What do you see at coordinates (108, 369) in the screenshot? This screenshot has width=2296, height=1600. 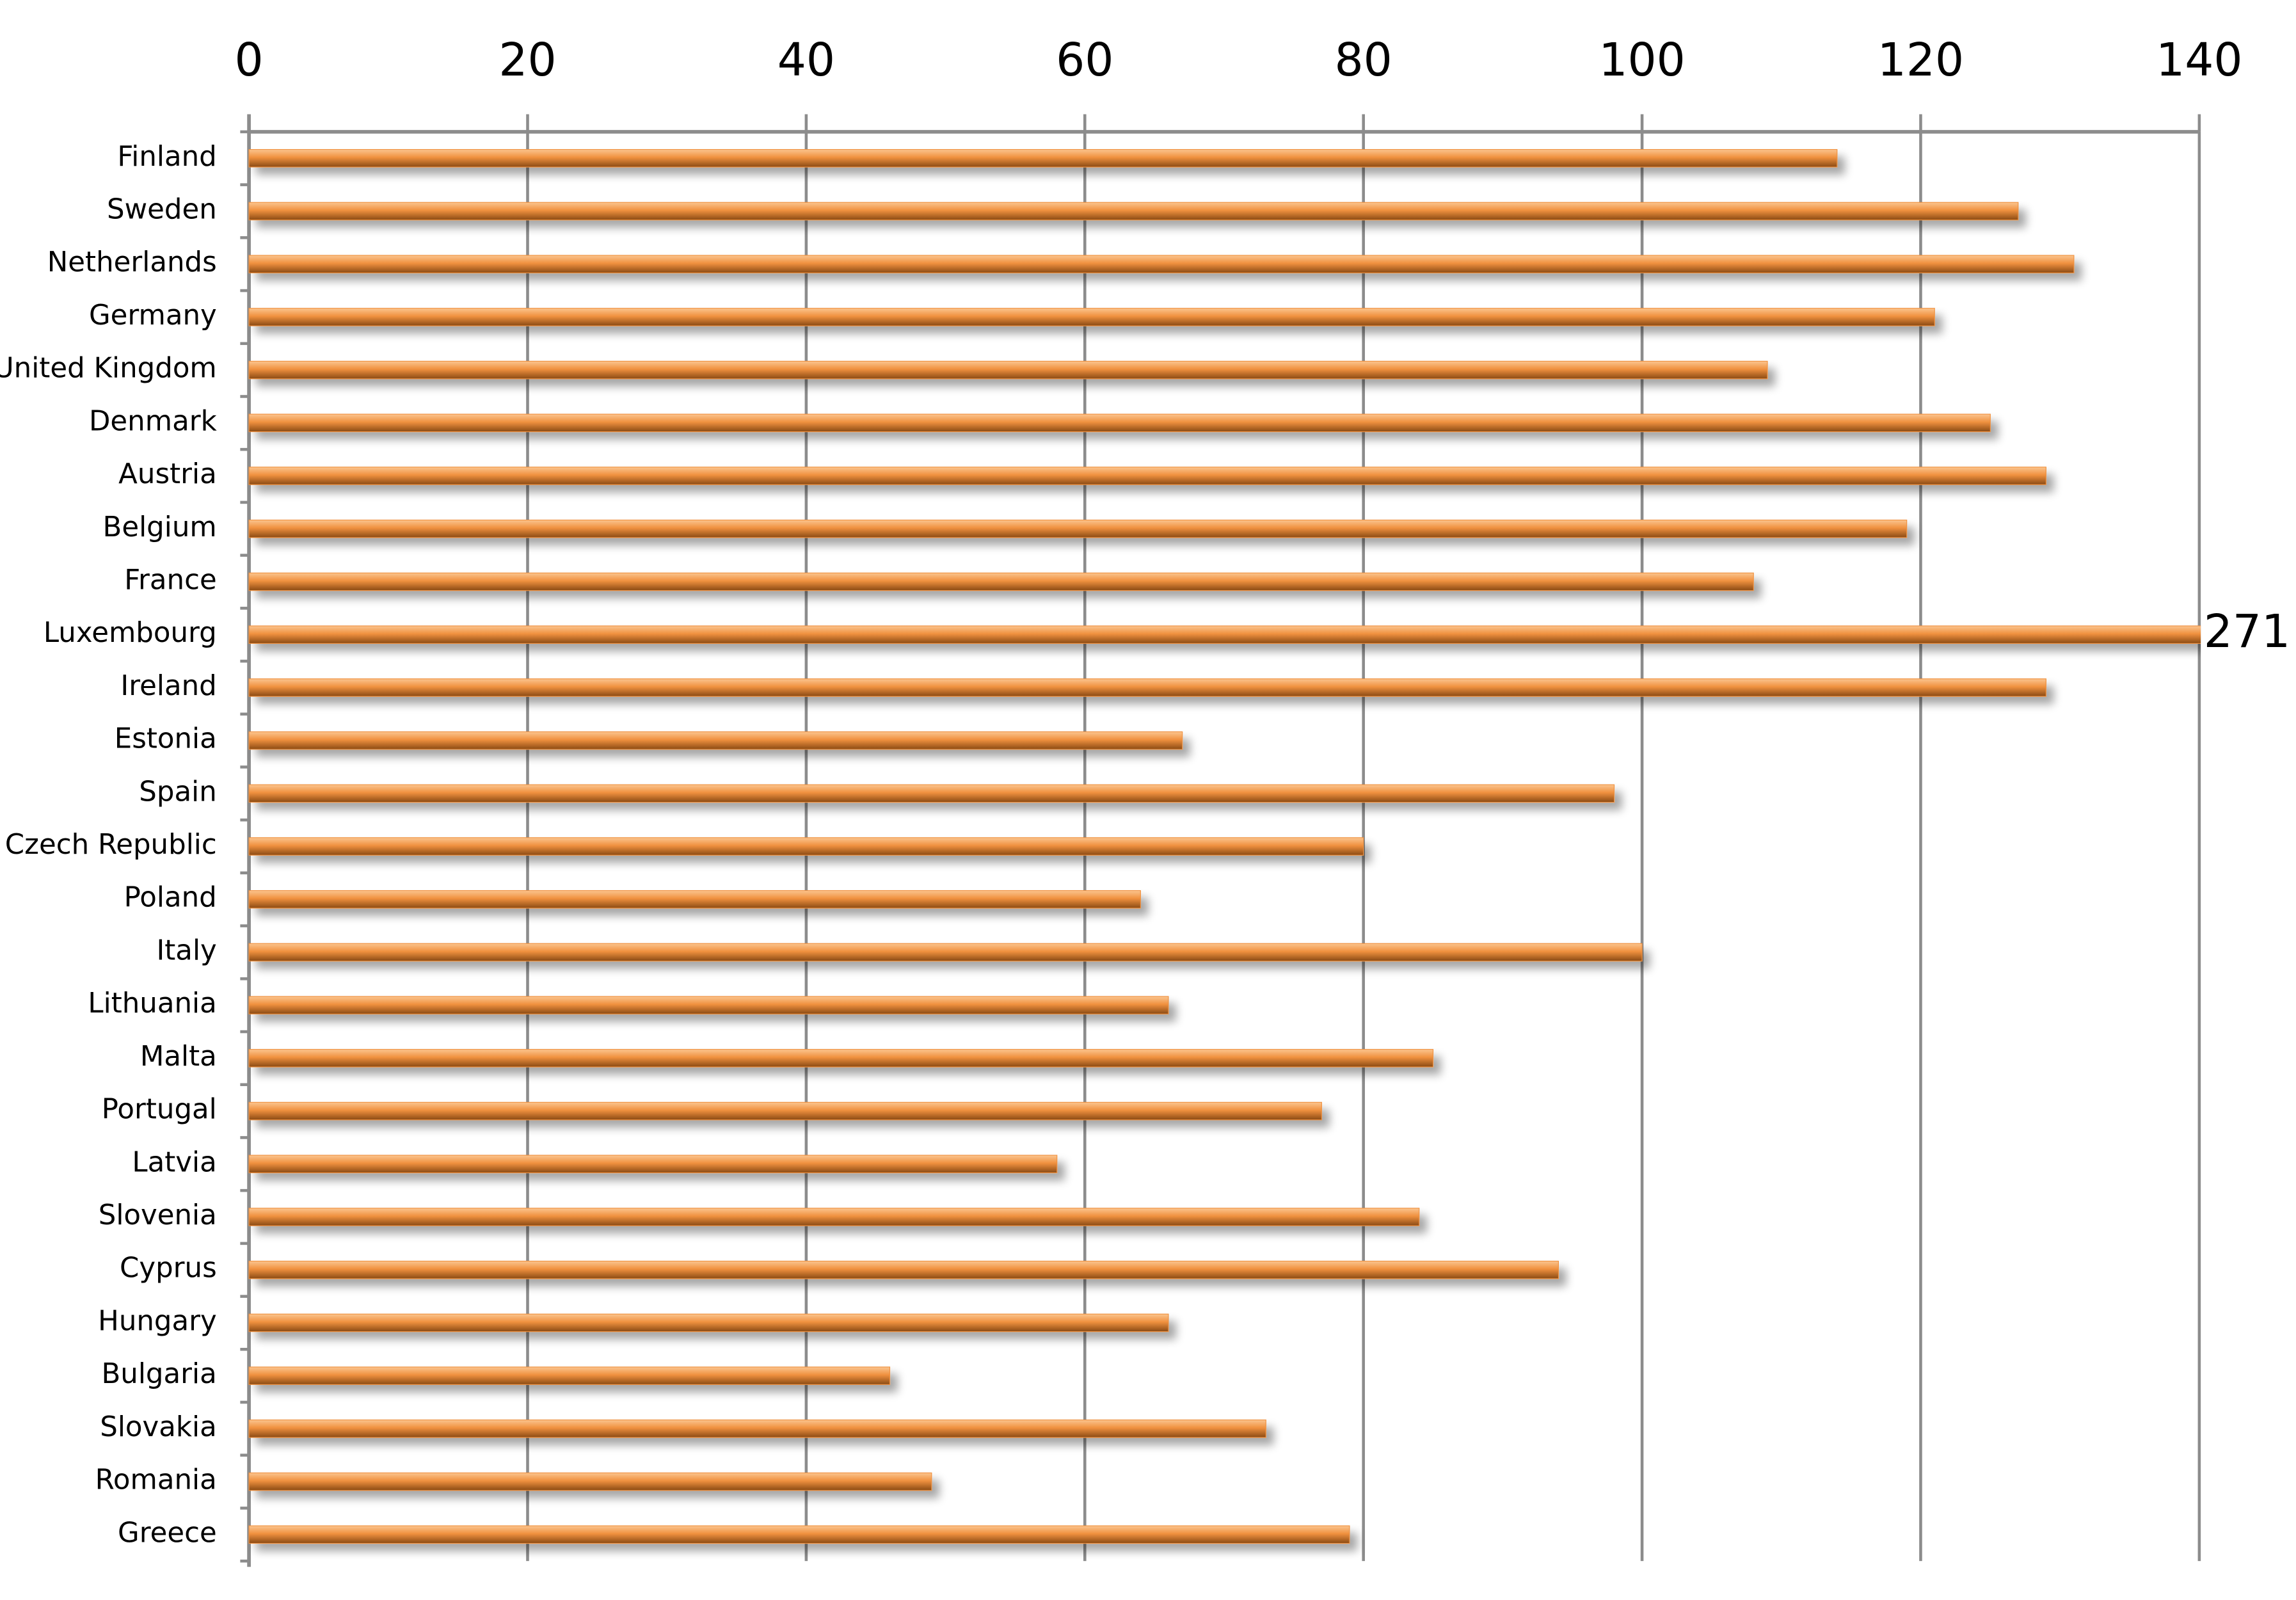 I see `category-label: United Kingdom` at bounding box center [108, 369].